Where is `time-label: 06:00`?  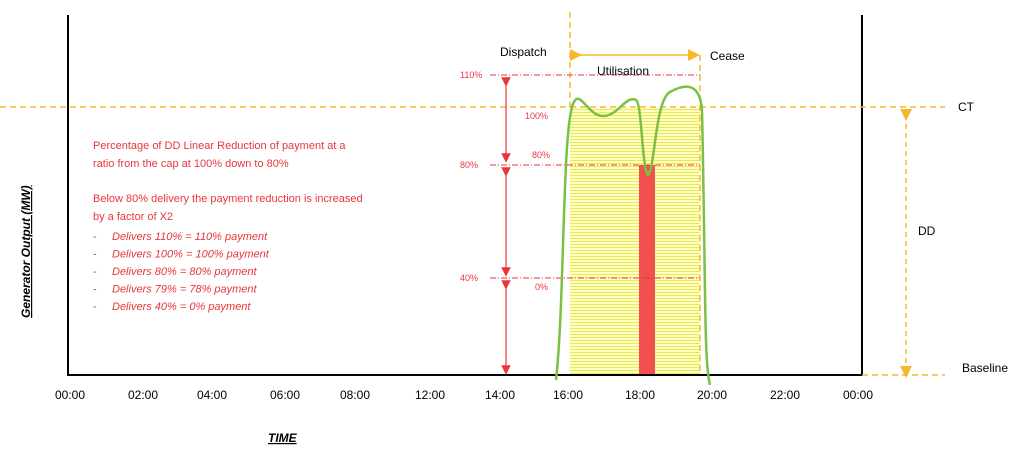
time-label: 06:00 is located at coordinates (285, 395).